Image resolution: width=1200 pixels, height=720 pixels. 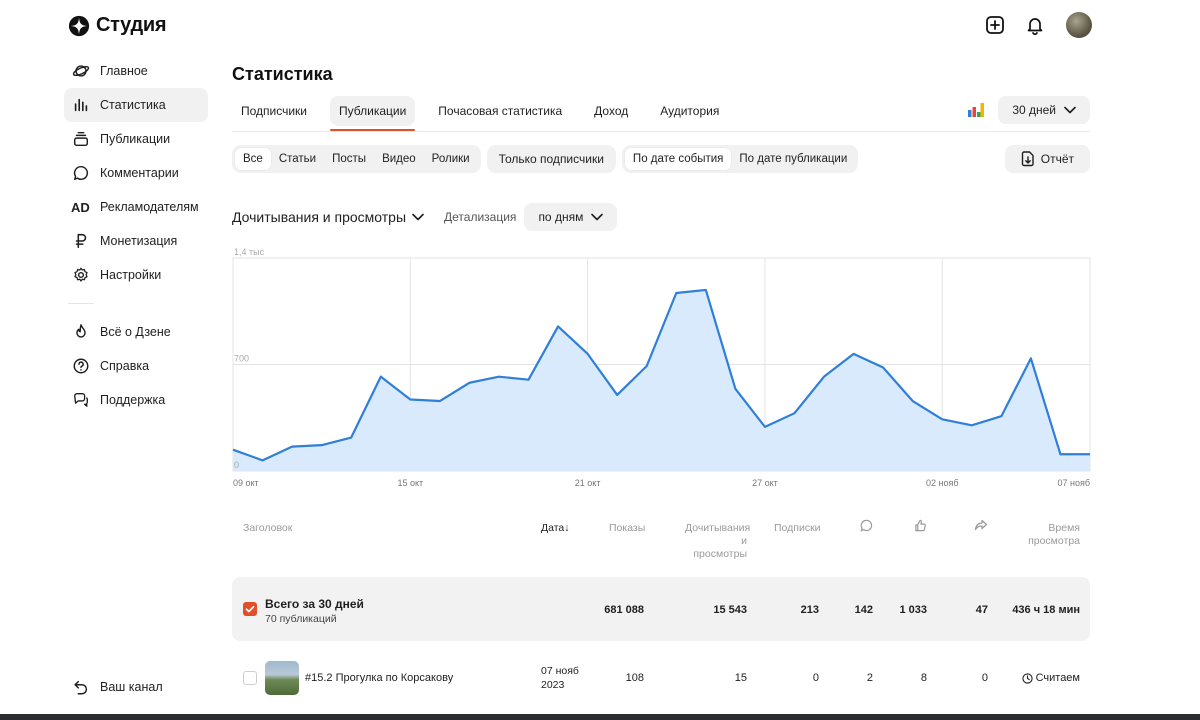 I want to click on filter-articles: Статьи, so click(x=297, y=159).